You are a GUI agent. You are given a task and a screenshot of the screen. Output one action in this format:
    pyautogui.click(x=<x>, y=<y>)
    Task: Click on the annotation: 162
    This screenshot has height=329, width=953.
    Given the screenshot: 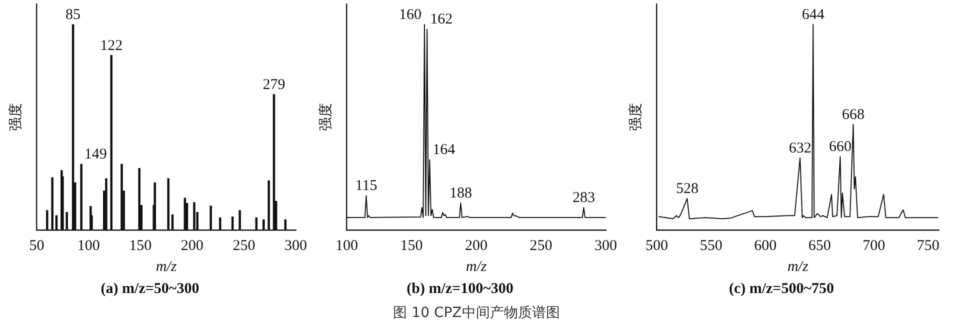 What is the action you would take?
    pyautogui.click(x=441, y=20)
    